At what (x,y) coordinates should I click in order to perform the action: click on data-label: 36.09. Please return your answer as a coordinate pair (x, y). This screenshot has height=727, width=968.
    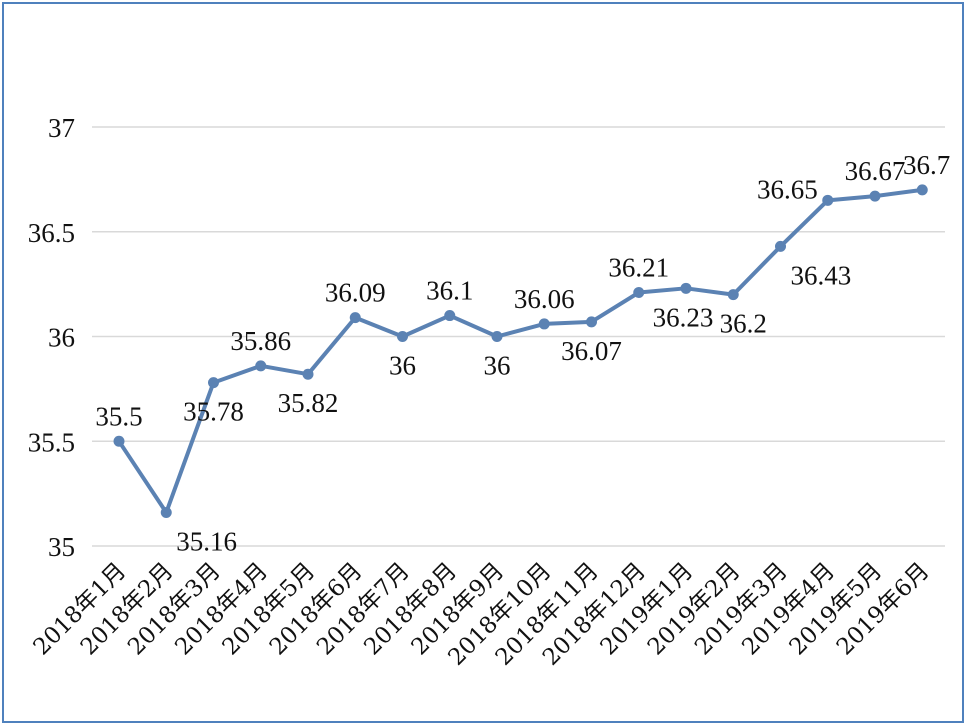
    Looking at the image, I should click on (355, 293).